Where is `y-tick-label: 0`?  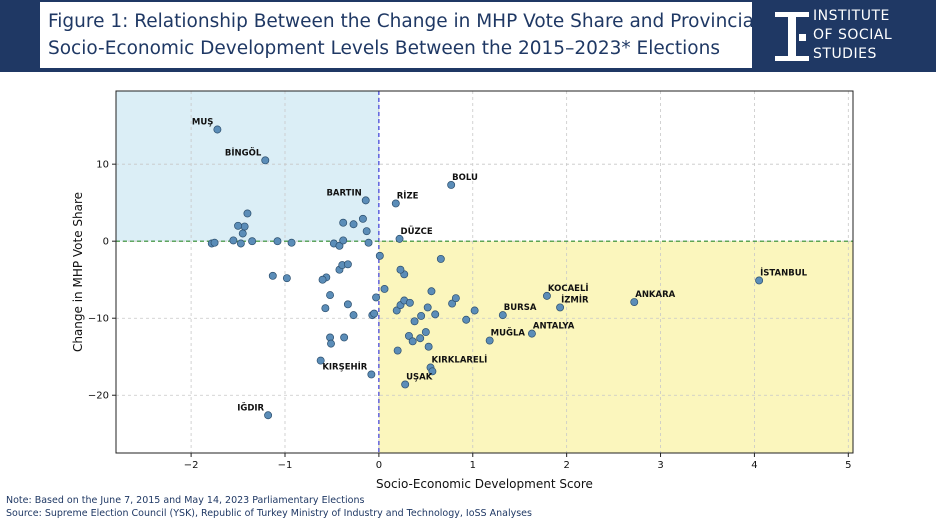 y-tick-label: 0 is located at coordinates (106, 242).